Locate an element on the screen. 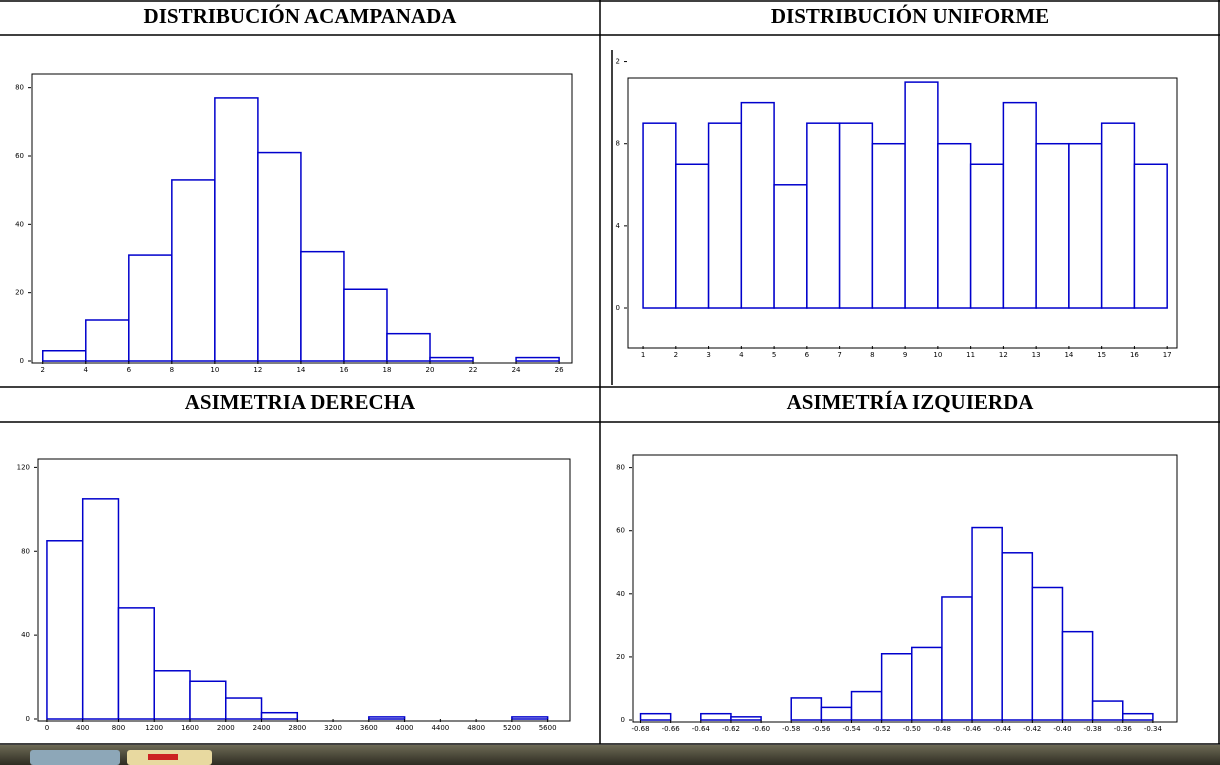 This screenshot has width=1220, height=765. x-tick-label: 400 is located at coordinates (82, 728).